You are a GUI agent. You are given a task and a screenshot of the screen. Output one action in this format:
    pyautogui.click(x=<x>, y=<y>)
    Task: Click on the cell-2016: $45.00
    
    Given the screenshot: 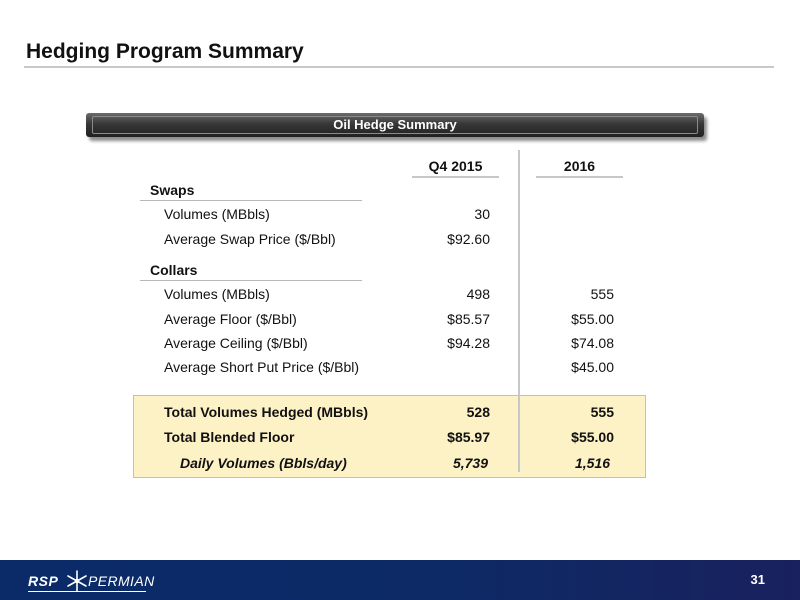 What is the action you would take?
    pyautogui.click(x=592, y=367)
    